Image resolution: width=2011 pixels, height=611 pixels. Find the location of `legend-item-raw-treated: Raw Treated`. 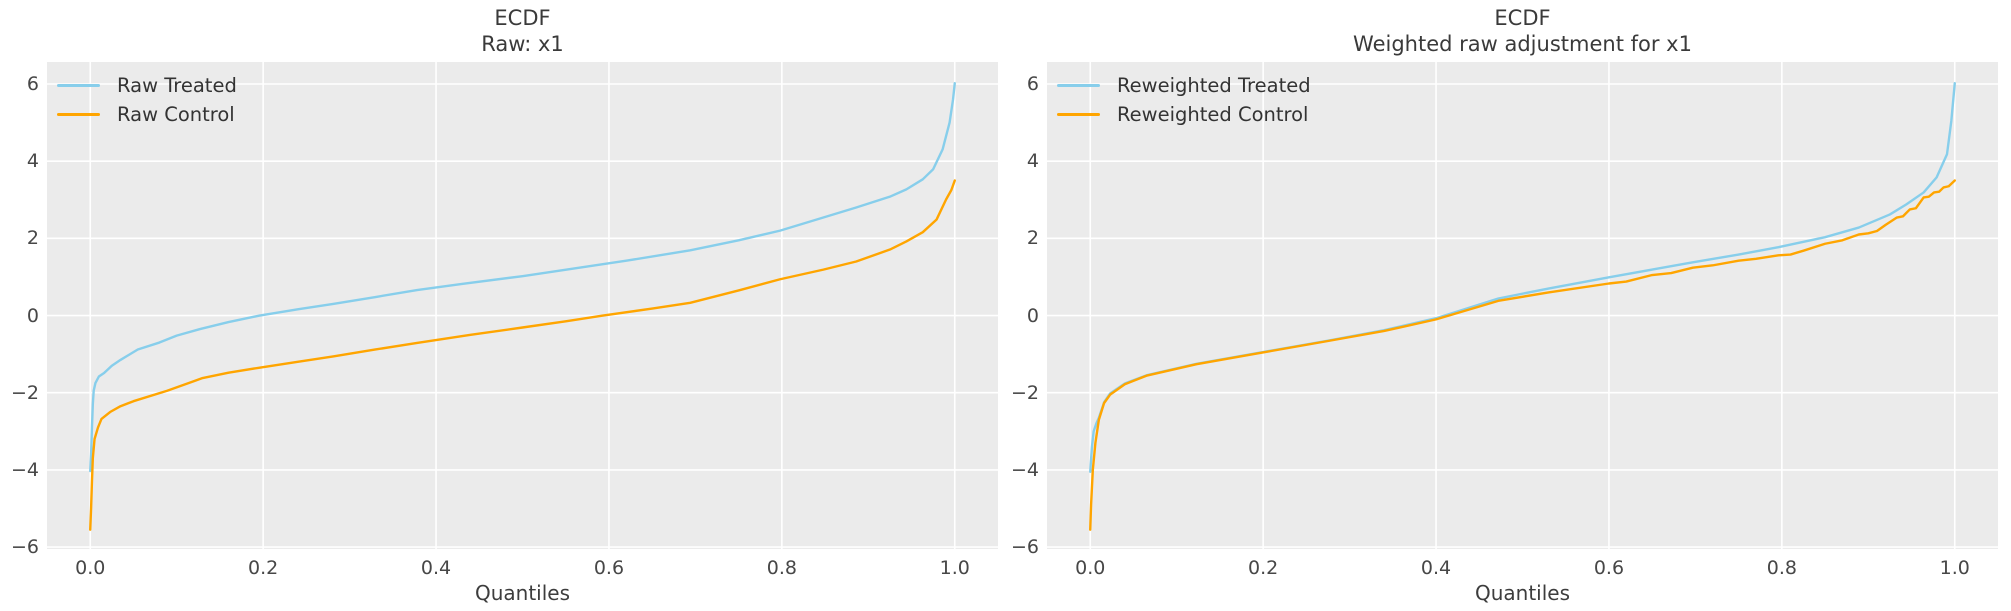

legend-item-raw-treated: Raw Treated is located at coordinates (147, 85).